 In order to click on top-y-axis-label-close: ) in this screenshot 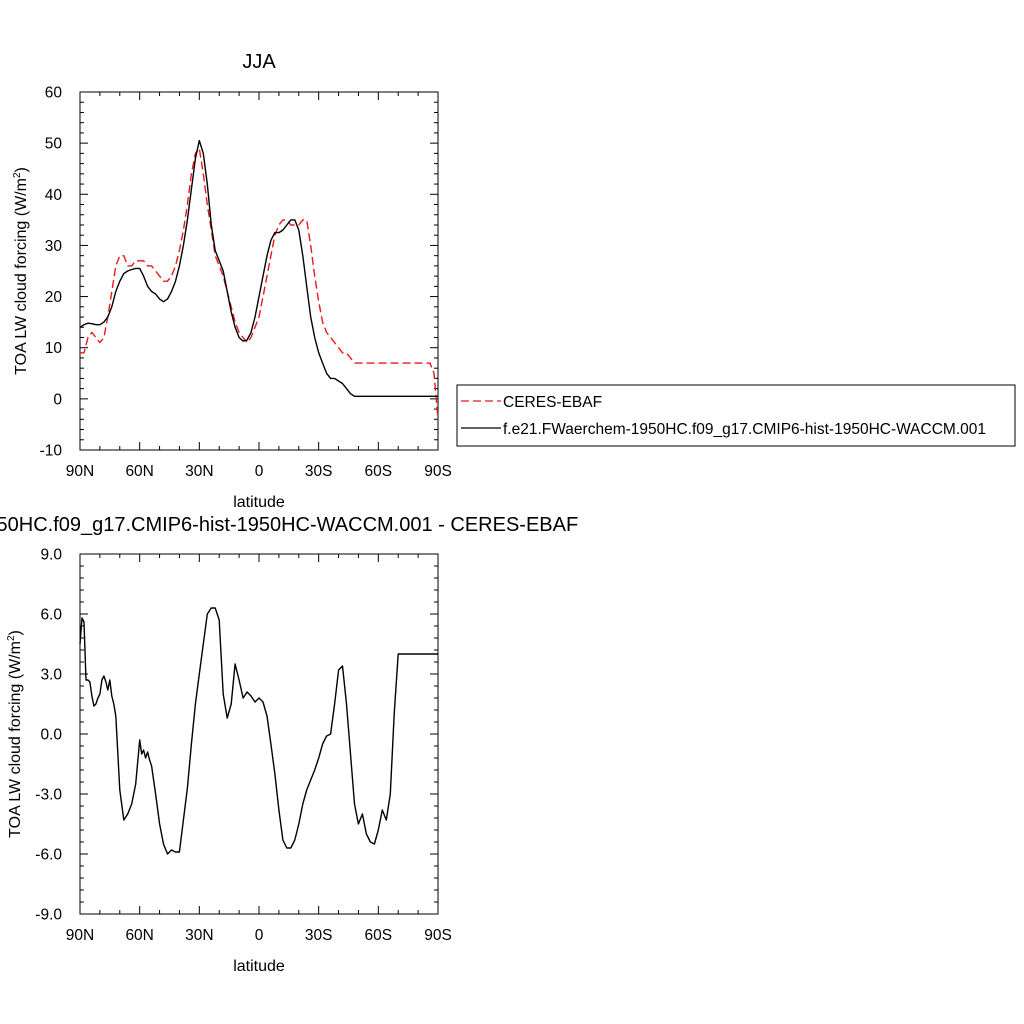, I will do `click(21, 169)`.